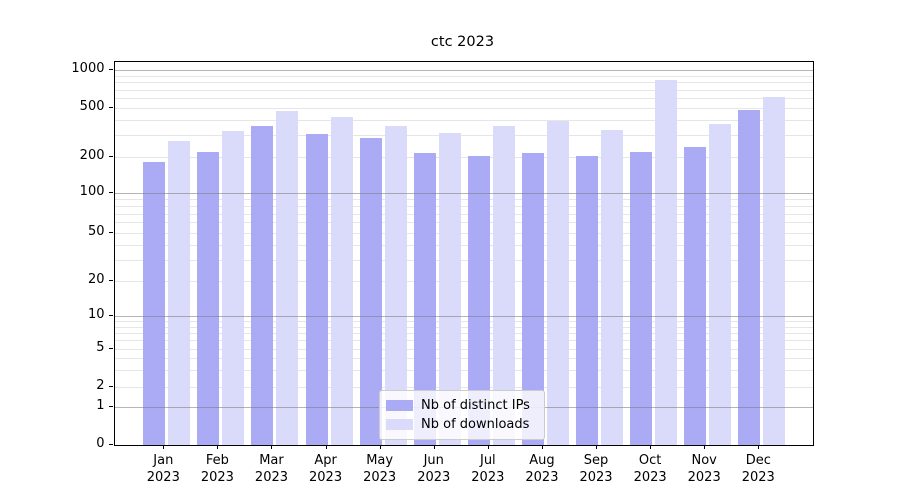 The width and height of the screenshot is (900, 500). What do you see at coordinates (596, 468) in the screenshot?
I see `x-tick-label: Sep 2023` at bounding box center [596, 468].